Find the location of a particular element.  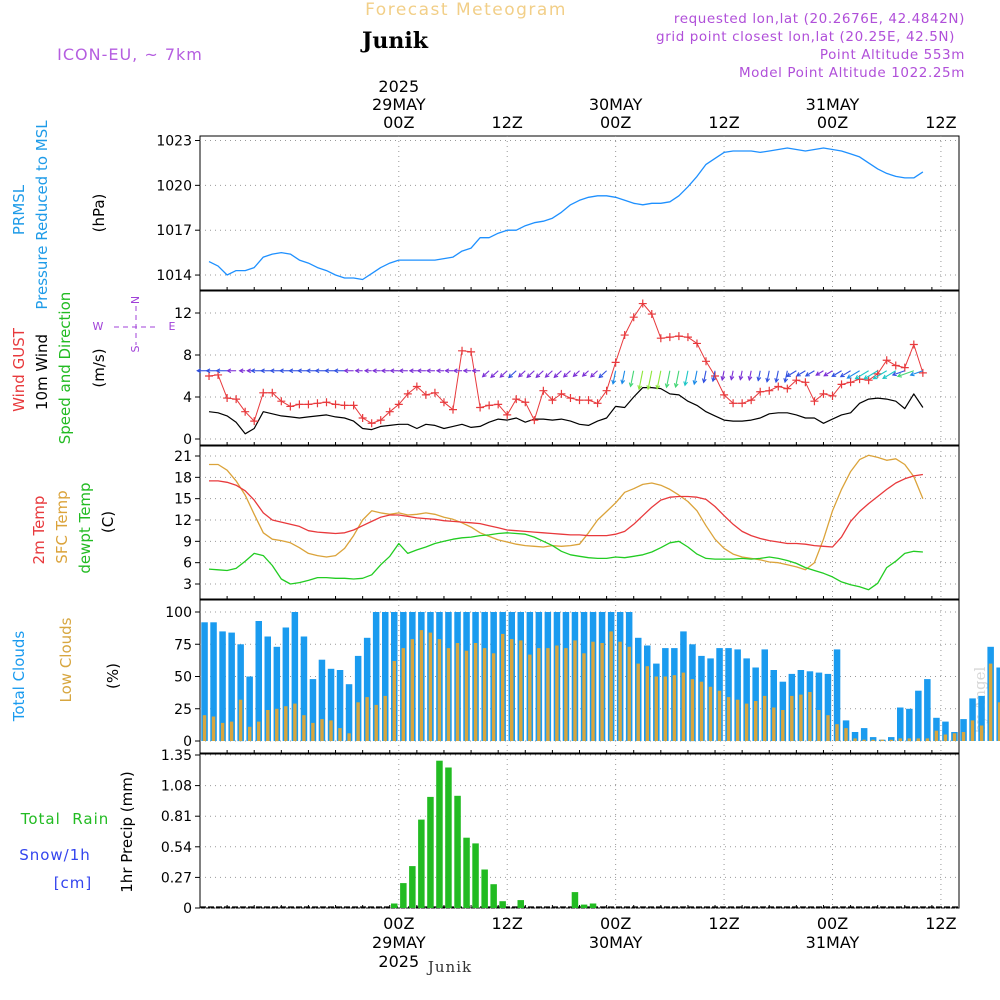

wind-10m-label: 10m Wind is located at coordinates (42, 372).